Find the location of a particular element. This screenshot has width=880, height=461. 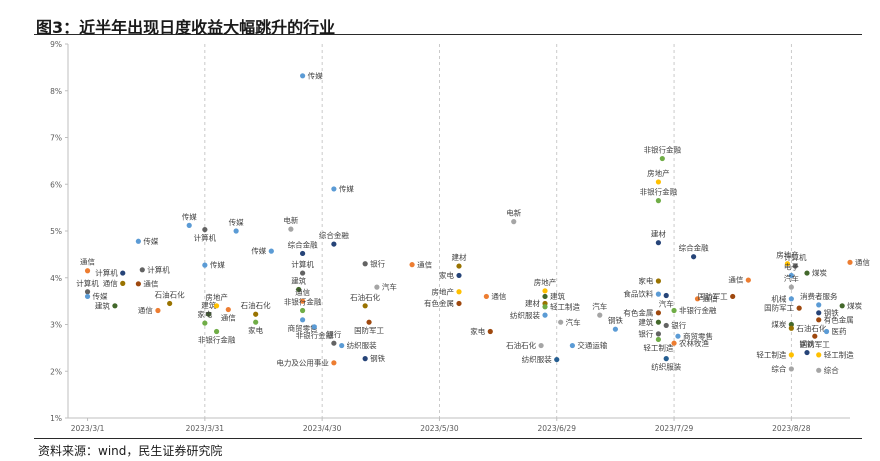

y-tick-label: 4% is located at coordinates (56, 278).